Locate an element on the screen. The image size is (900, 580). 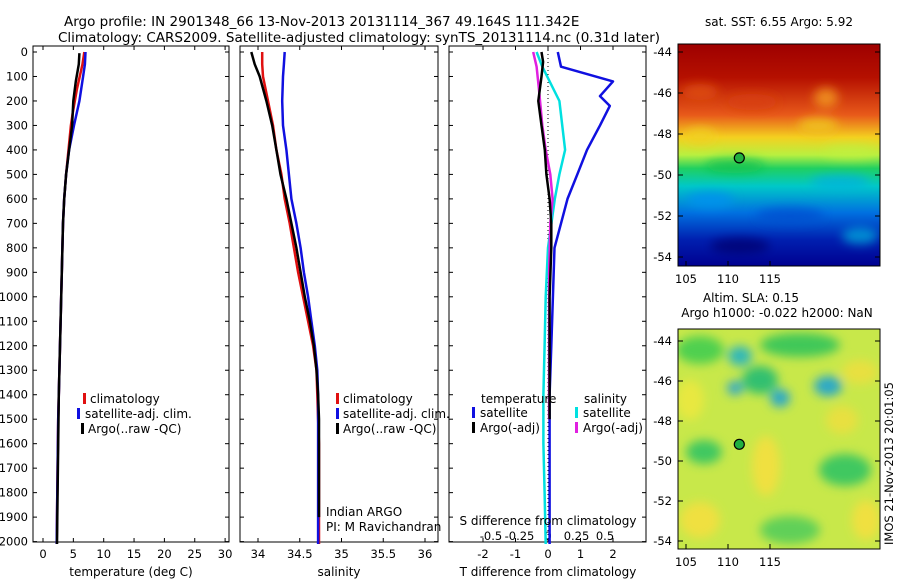
s-difference-tick-label: 0.25 is located at coordinates (577, 536).